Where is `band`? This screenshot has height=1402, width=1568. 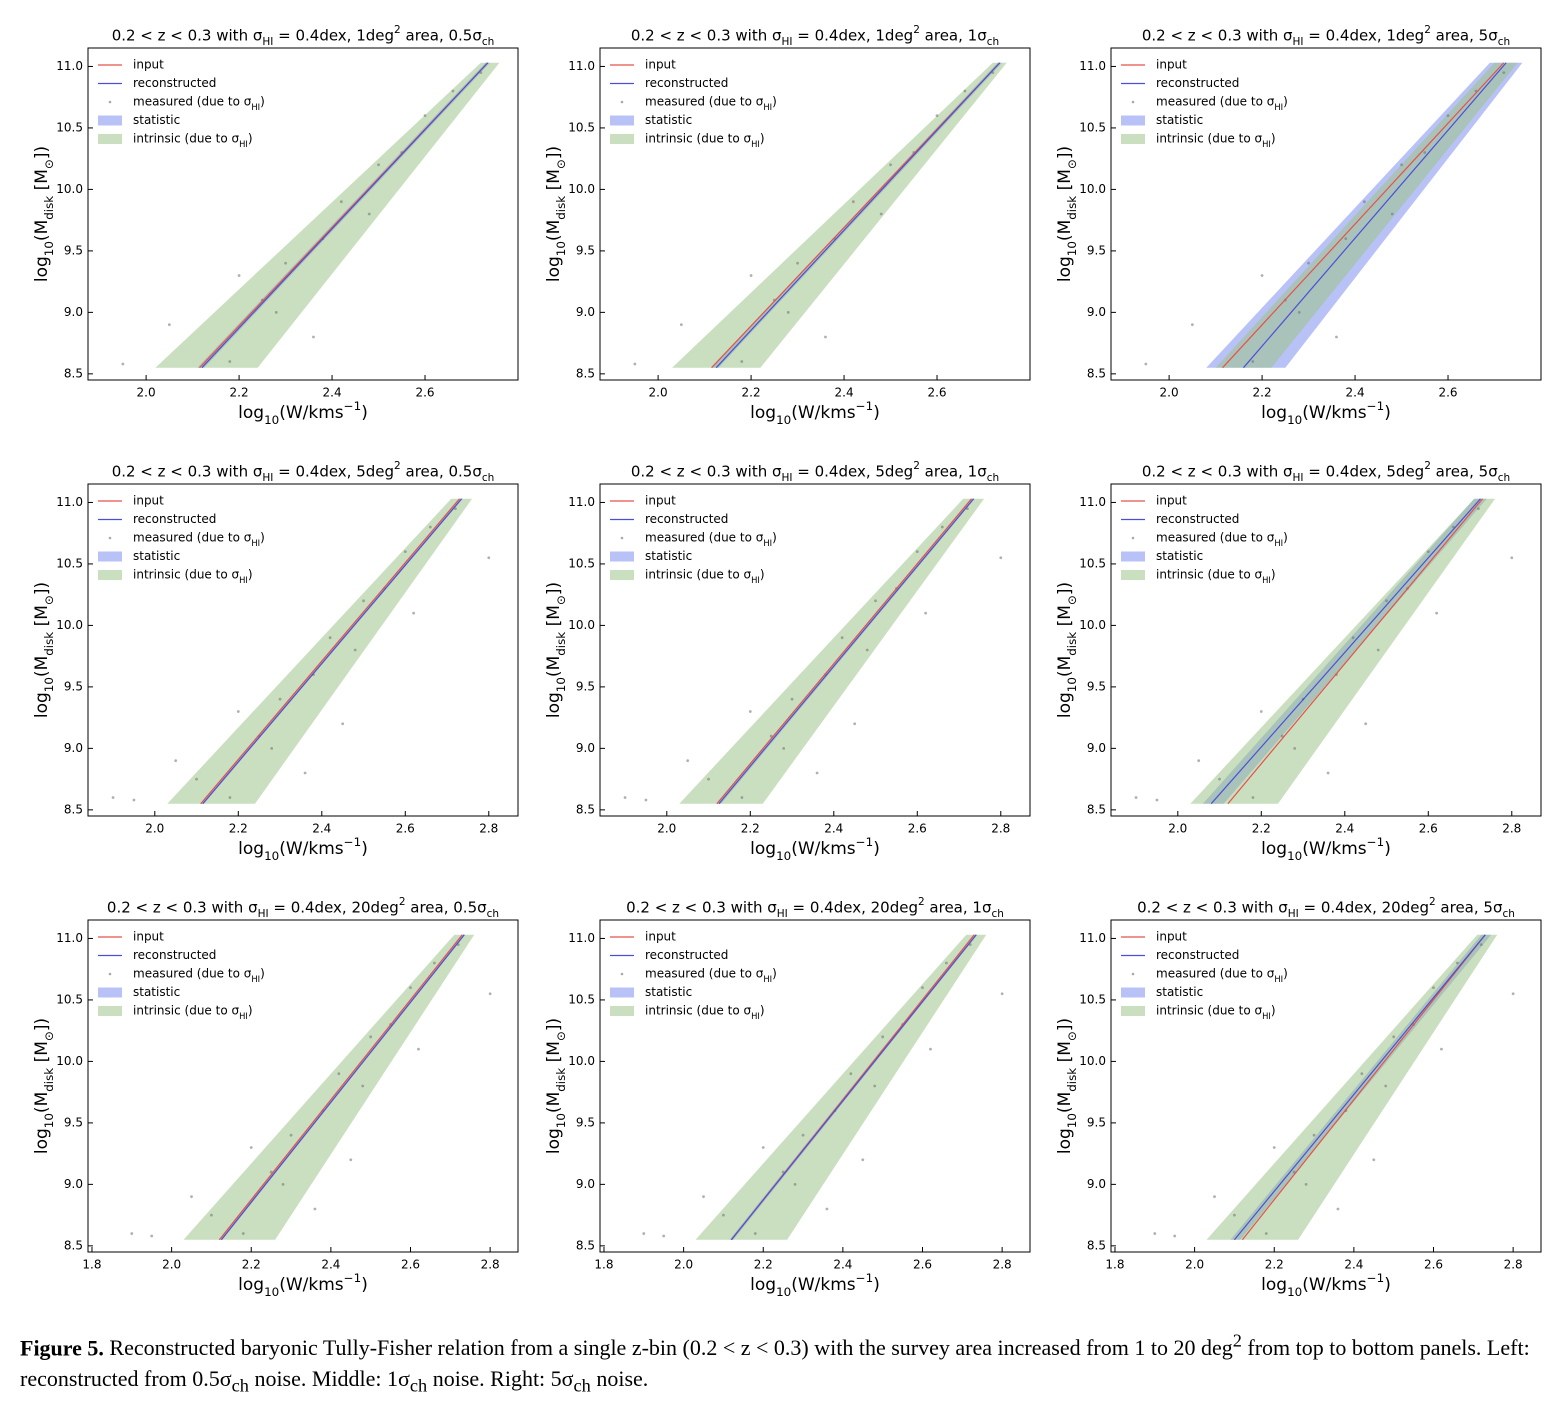 band is located at coordinates (1366, 215).